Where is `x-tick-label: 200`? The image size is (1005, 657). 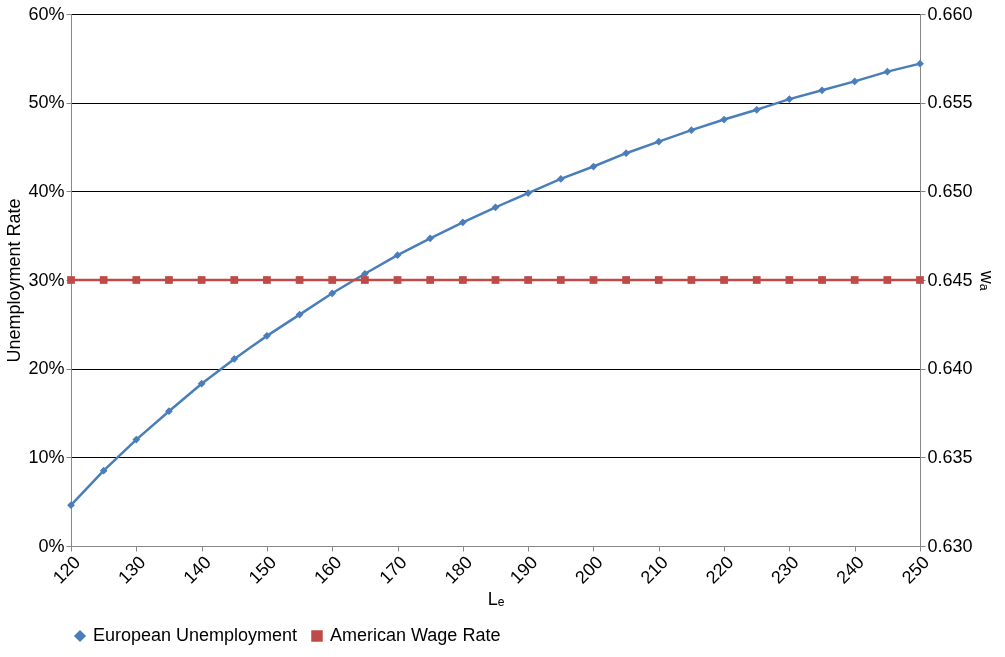
x-tick-label: 200 is located at coordinates (589, 570).